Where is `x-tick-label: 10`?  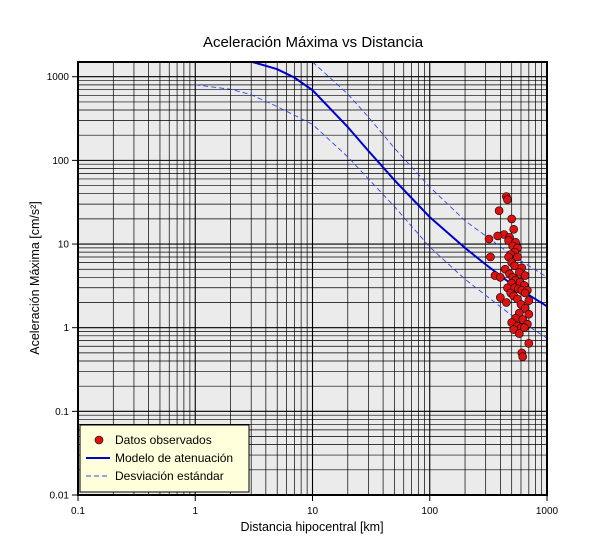 x-tick-label: 10 is located at coordinates (313, 511).